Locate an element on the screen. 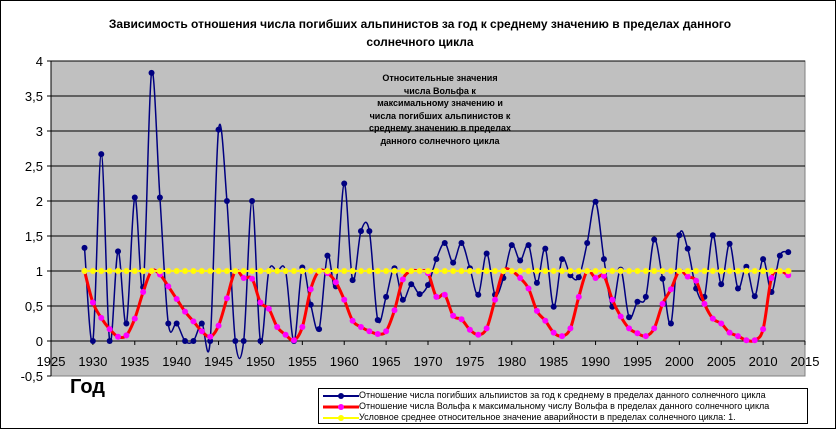 This screenshot has height=429, width=836. x-tick-label: 1955 is located at coordinates (302, 361).